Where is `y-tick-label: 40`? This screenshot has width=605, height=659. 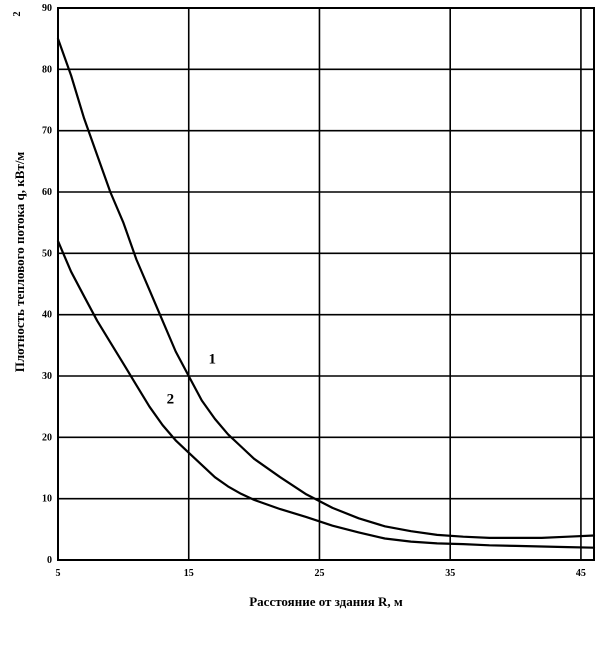
y-tick-label: 40 is located at coordinates (47, 315).